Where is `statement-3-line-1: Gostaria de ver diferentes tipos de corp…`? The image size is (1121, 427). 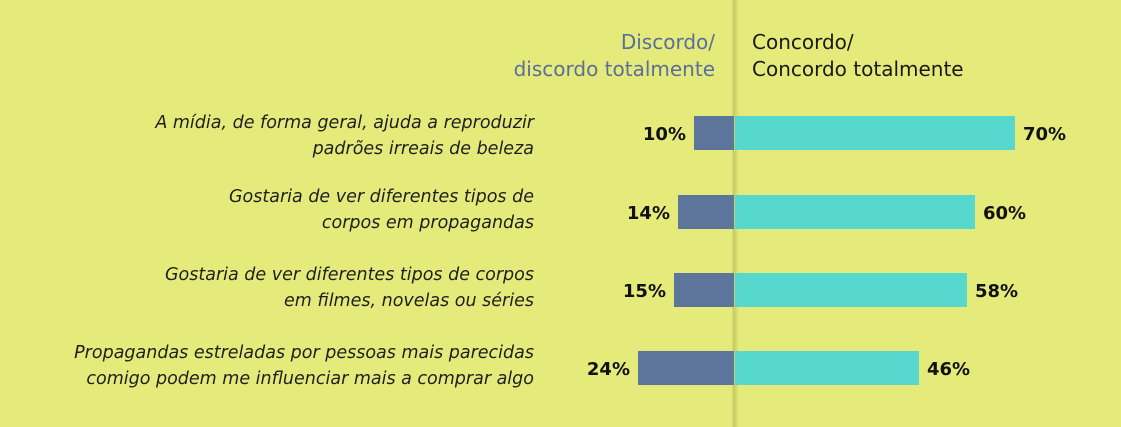
statement-3-line-1: Gostaria de ver diferentes tipos de corp… is located at coordinates (349, 275).